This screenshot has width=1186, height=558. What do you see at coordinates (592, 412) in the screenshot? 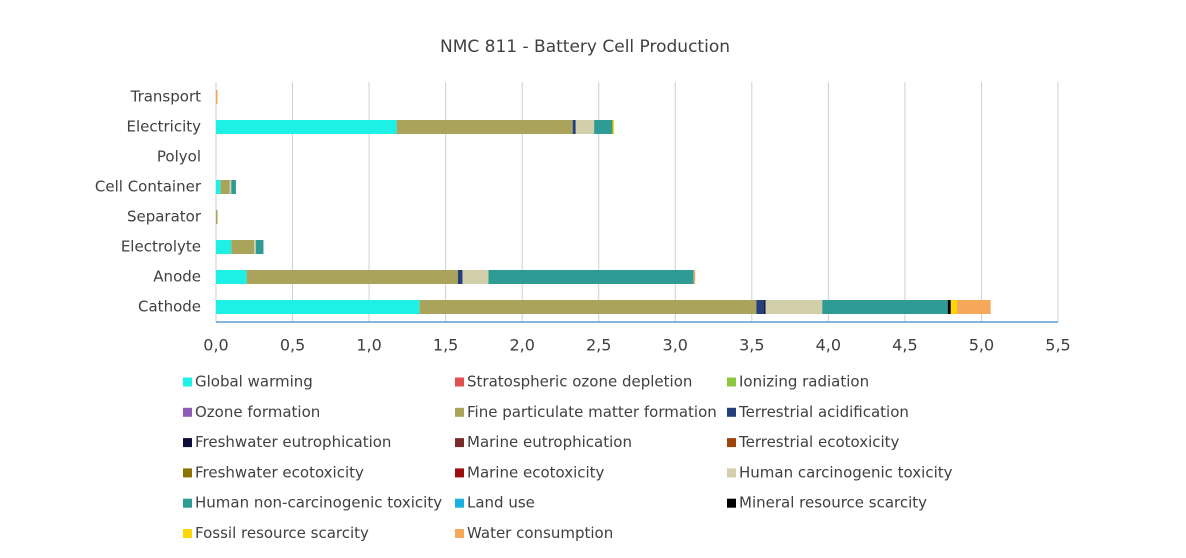
I see `legend-label: Fine particulate matter formation` at bounding box center [592, 412].